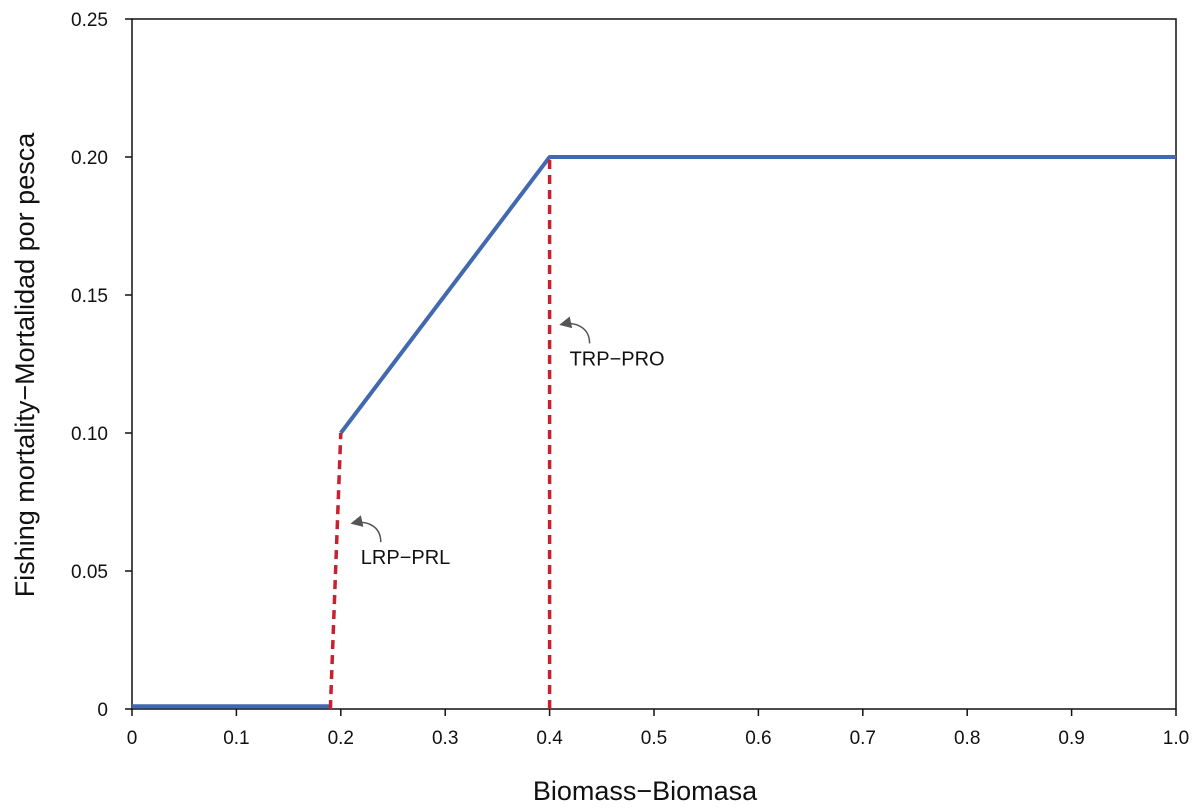 This screenshot has width=1198, height=808. What do you see at coordinates (406, 558) in the screenshot?
I see `annotation-label: LRP−PRL` at bounding box center [406, 558].